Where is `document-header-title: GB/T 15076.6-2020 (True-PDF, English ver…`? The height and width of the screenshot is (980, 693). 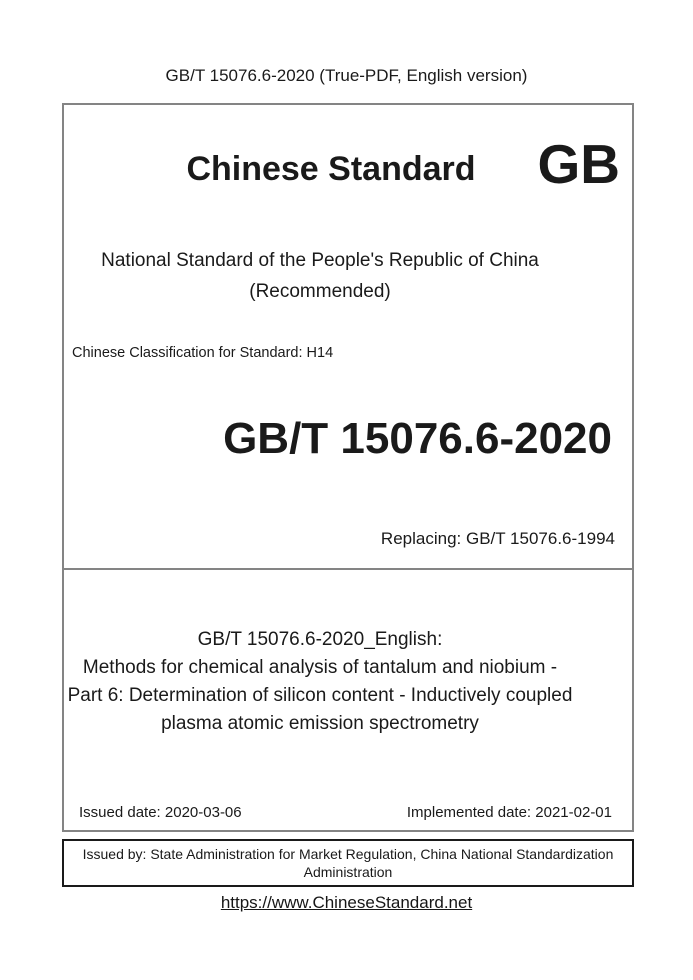 document-header-title: GB/T 15076.6-2020 (True-PDF, English ver… is located at coordinates (346, 75).